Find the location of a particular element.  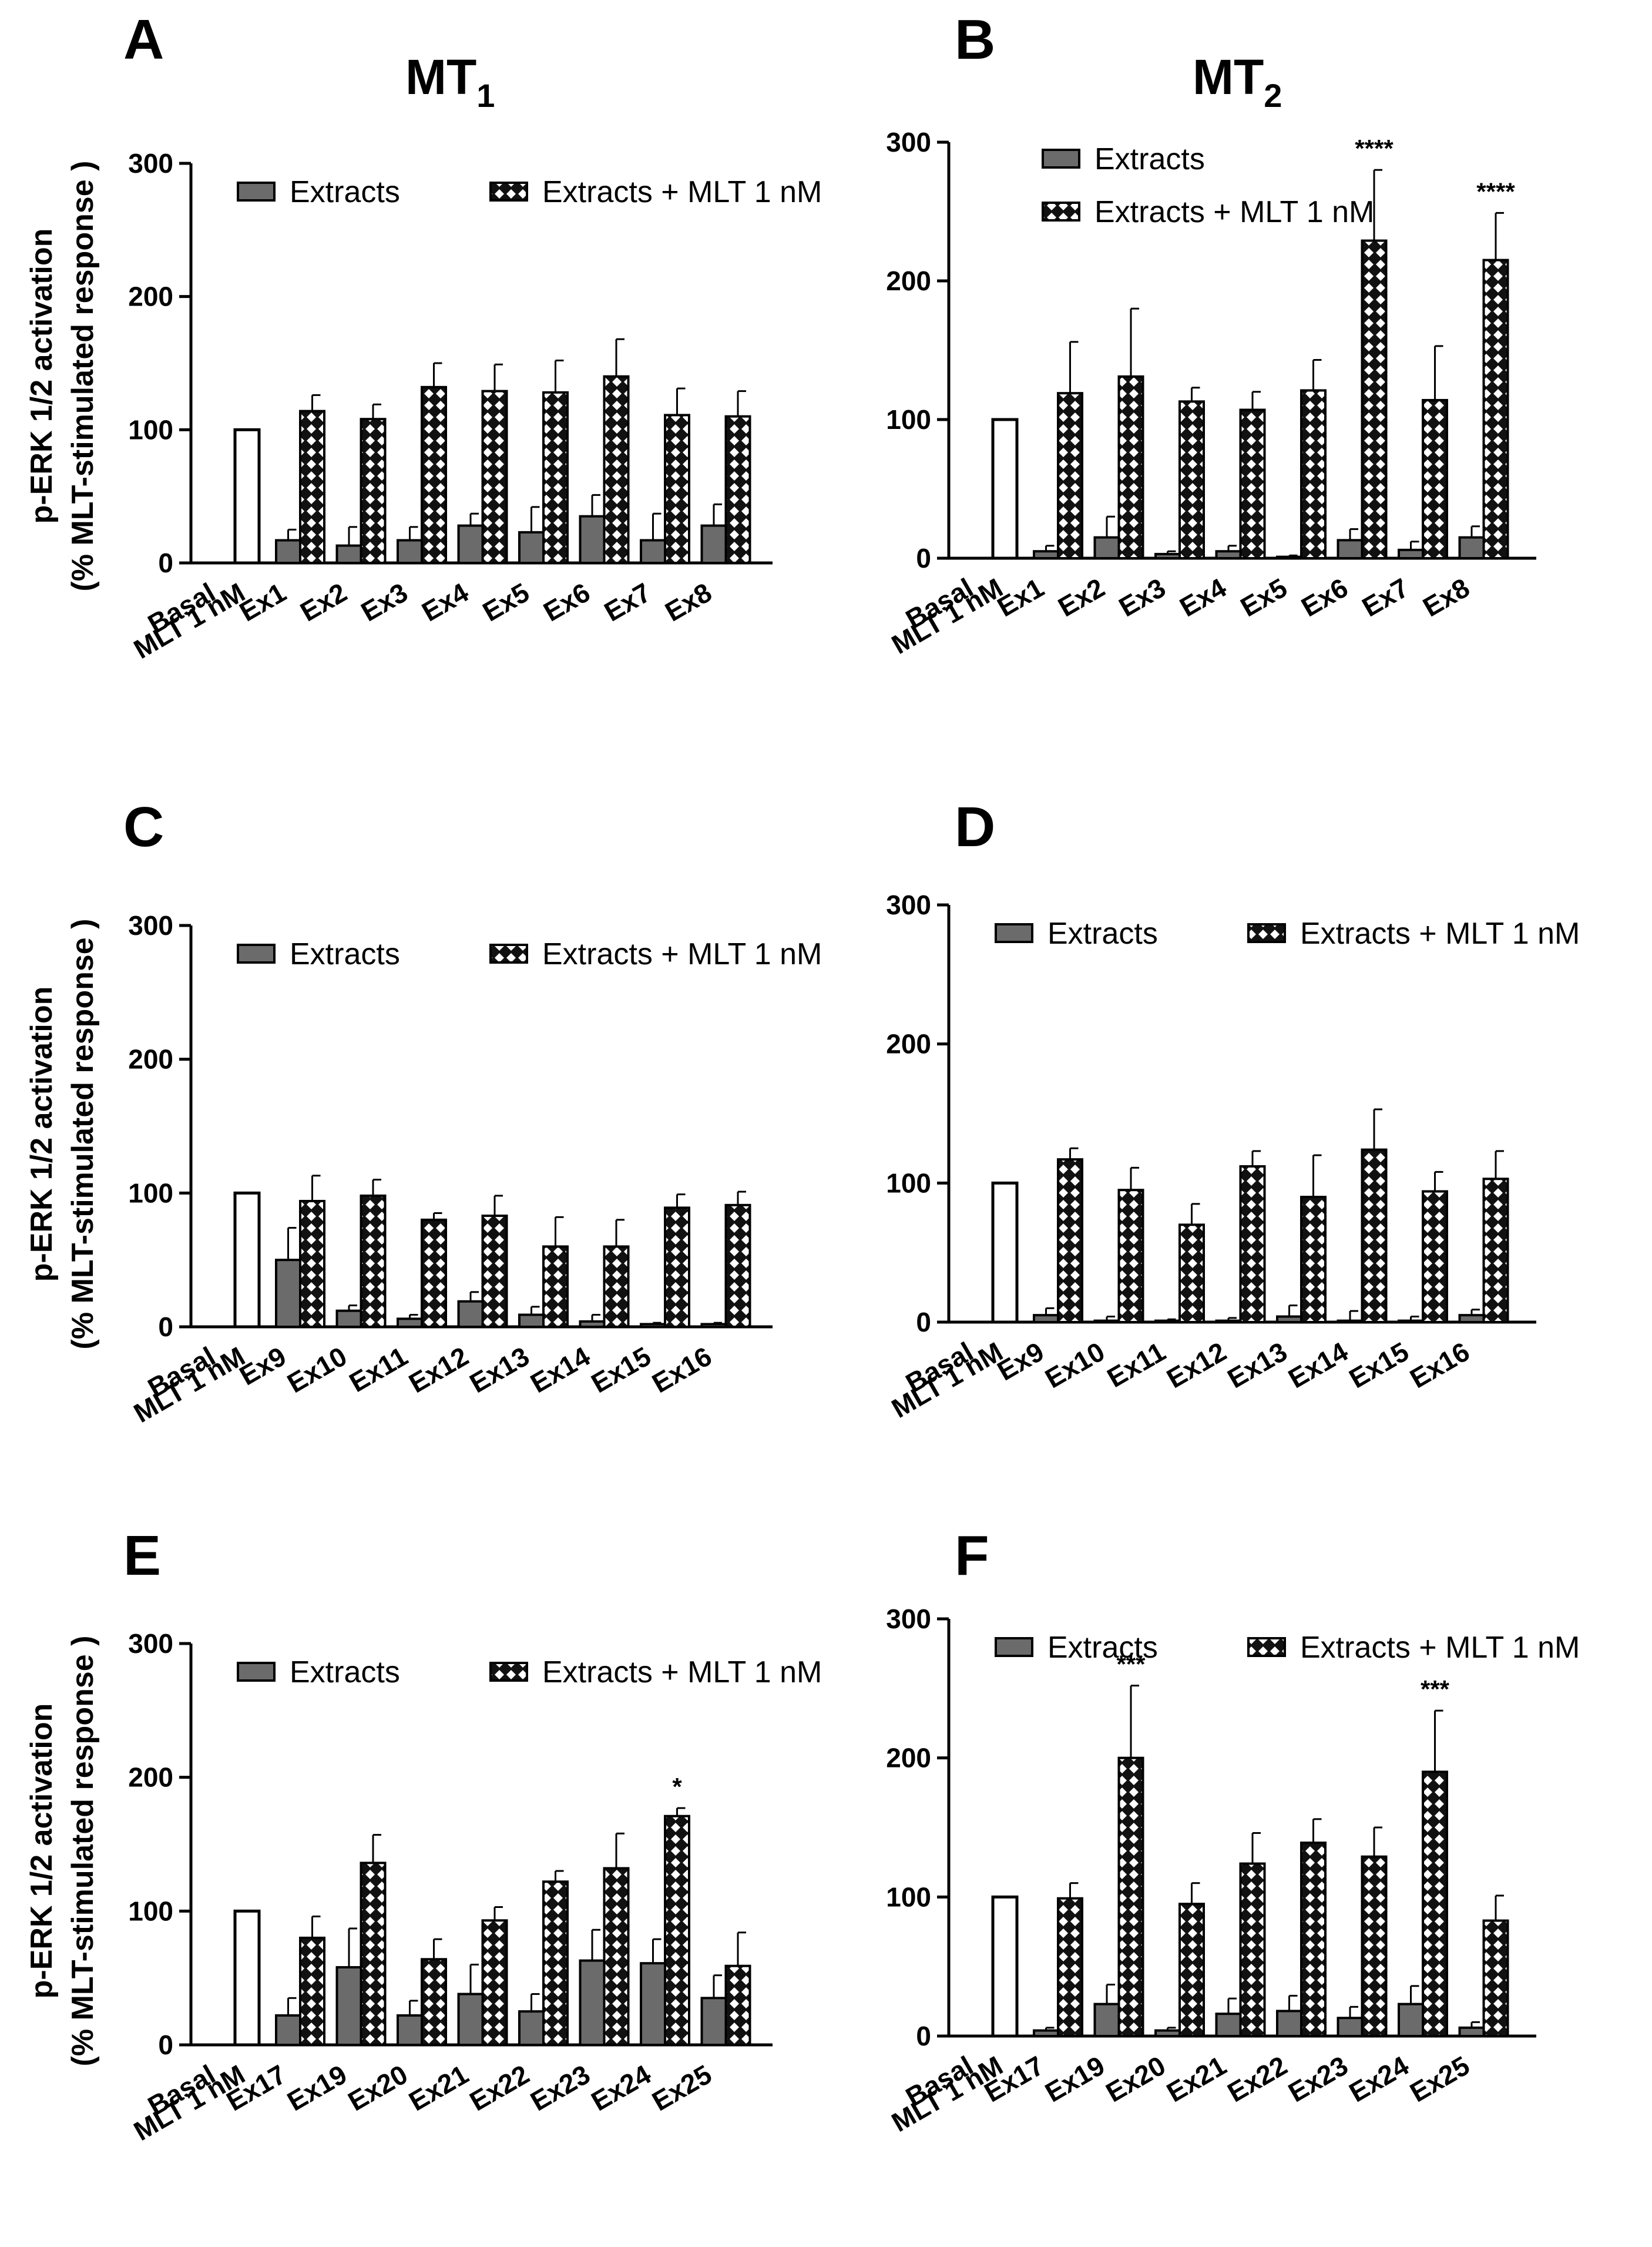

x-category-label: Ex9 is located at coordinates (262, 1366).